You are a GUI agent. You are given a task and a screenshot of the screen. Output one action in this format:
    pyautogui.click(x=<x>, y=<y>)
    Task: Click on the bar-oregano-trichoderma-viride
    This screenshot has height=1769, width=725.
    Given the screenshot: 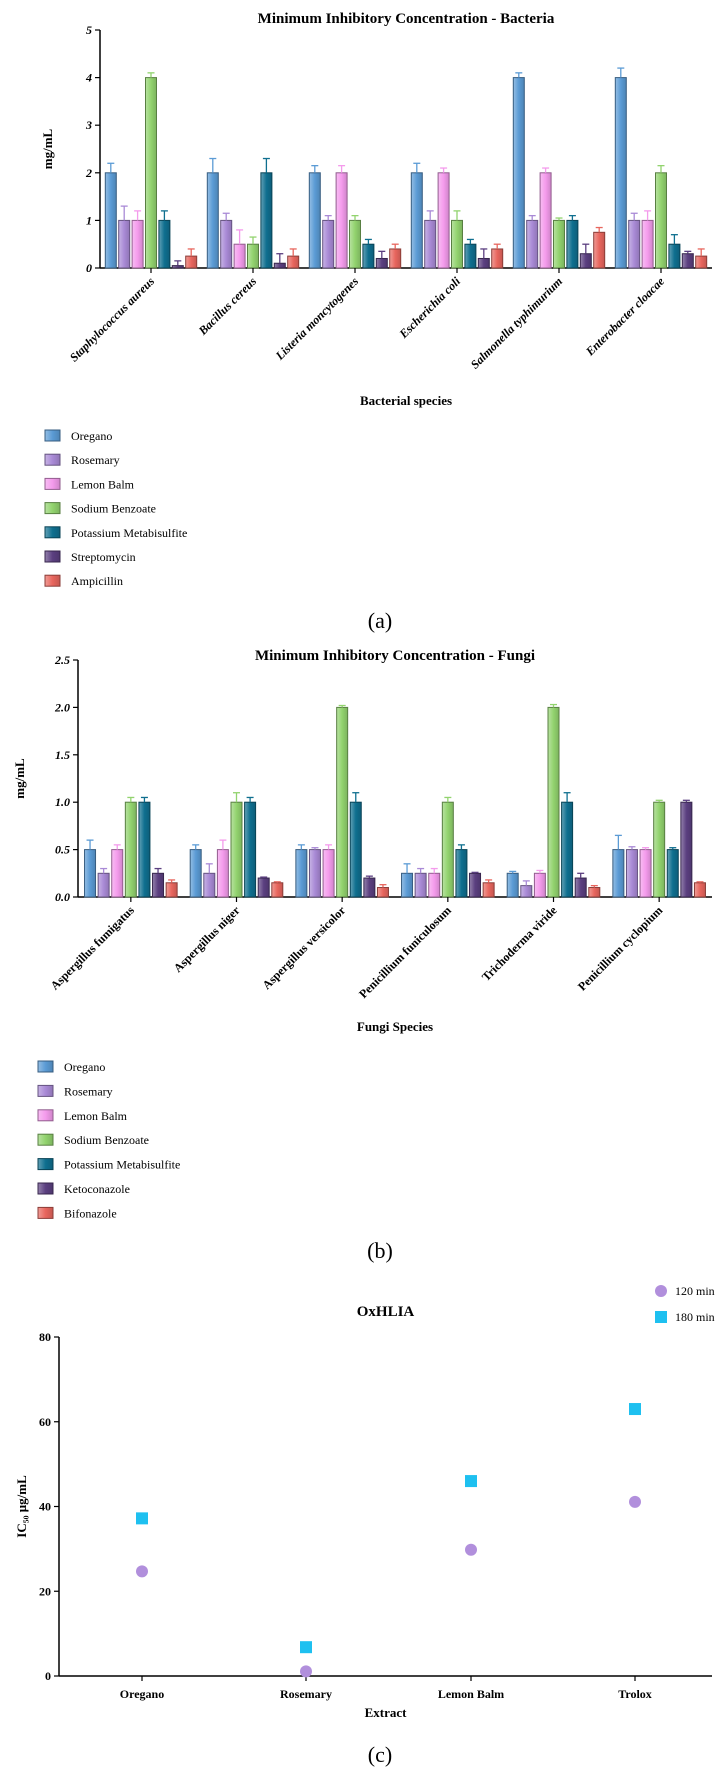 What is the action you would take?
    pyautogui.click(x=512, y=885)
    